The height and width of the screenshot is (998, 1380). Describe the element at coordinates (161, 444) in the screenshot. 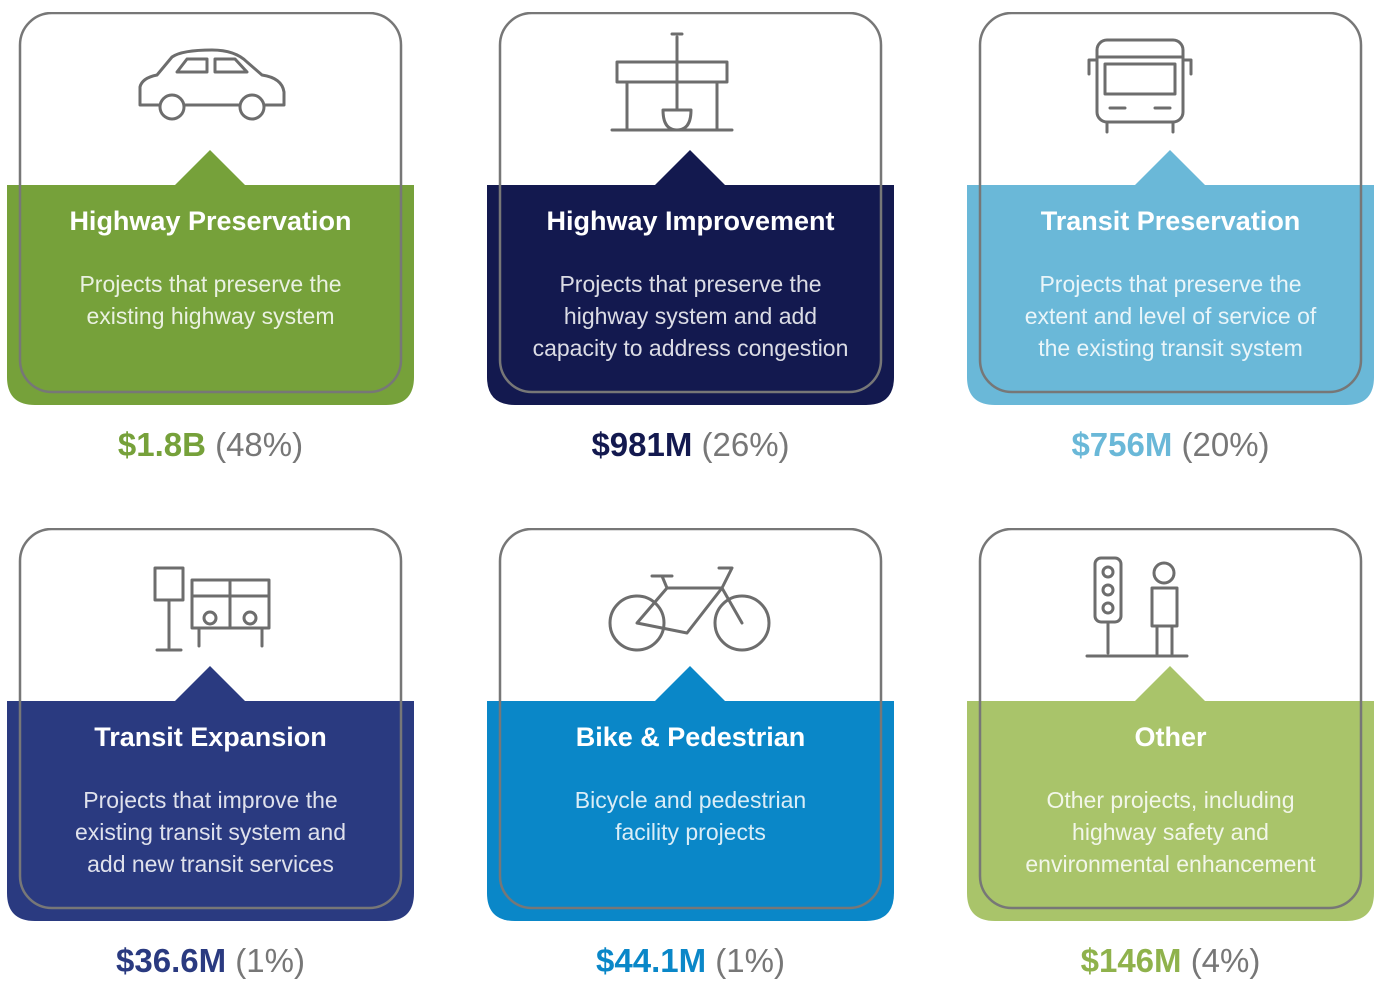

I see `amount: $1.8B` at that location.